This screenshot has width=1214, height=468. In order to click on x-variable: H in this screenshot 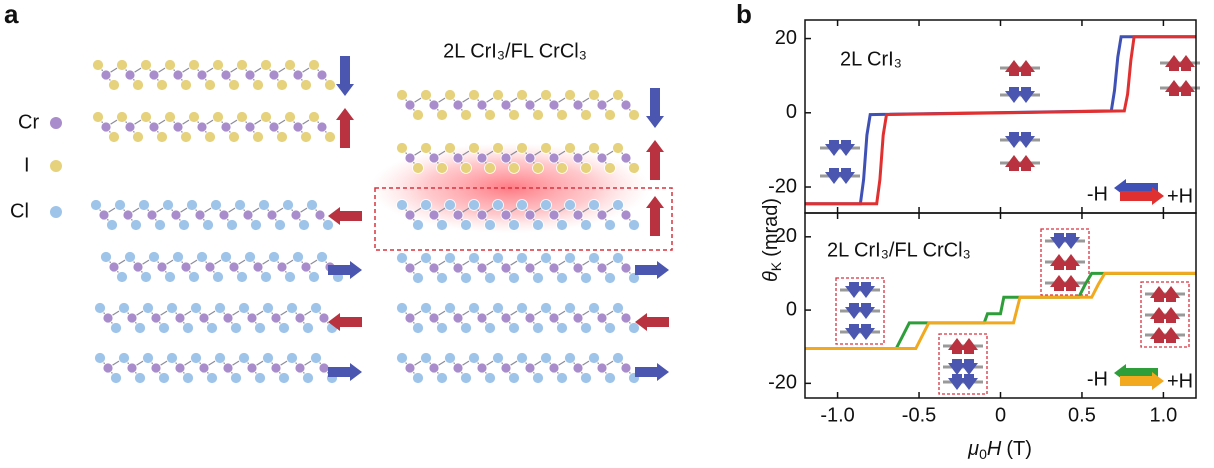, I will do `click(994, 449)`.